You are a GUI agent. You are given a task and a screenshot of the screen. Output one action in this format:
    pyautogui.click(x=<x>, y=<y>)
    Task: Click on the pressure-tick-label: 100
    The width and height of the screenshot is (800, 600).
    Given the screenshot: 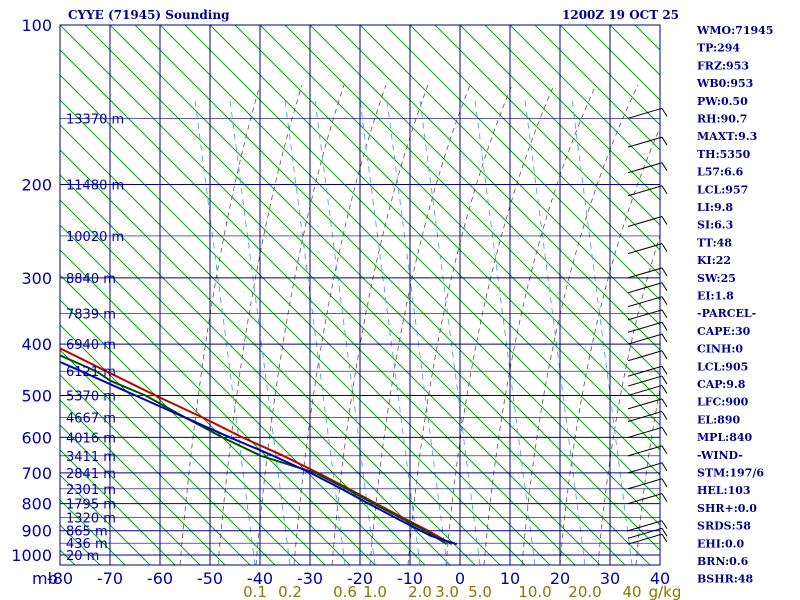 What is the action you would take?
    pyautogui.click(x=36, y=25)
    